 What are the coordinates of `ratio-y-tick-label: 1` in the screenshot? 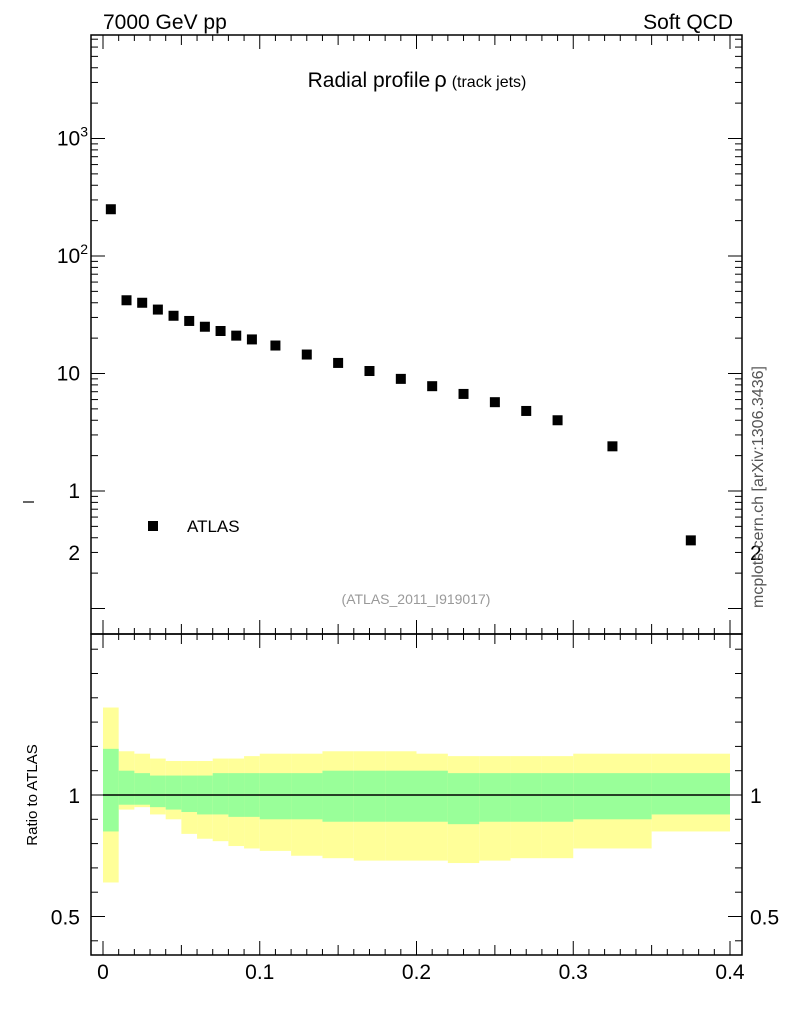 It's located at (74, 796).